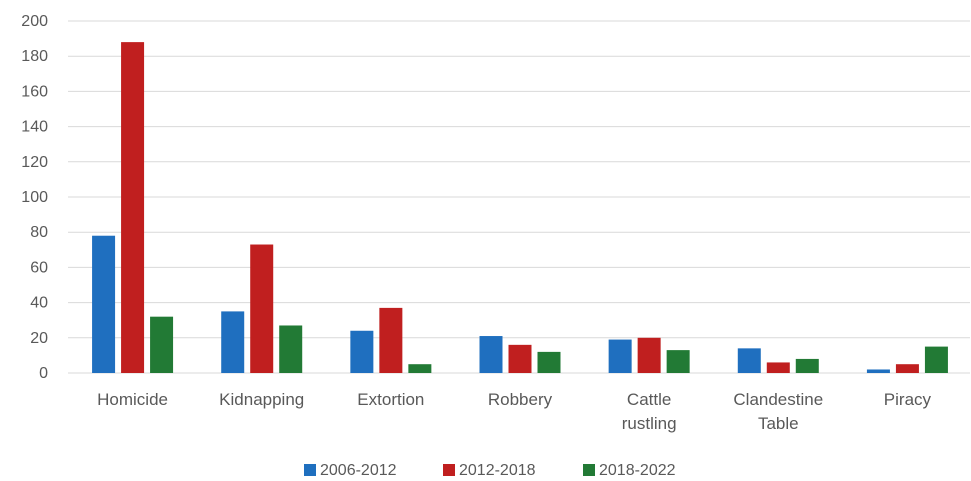 Image resolution: width=971 pixels, height=481 pixels. What do you see at coordinates (778, 423) in the screenshot?
I see `x-category-label-line: Table` at bounding box center [778, 423].